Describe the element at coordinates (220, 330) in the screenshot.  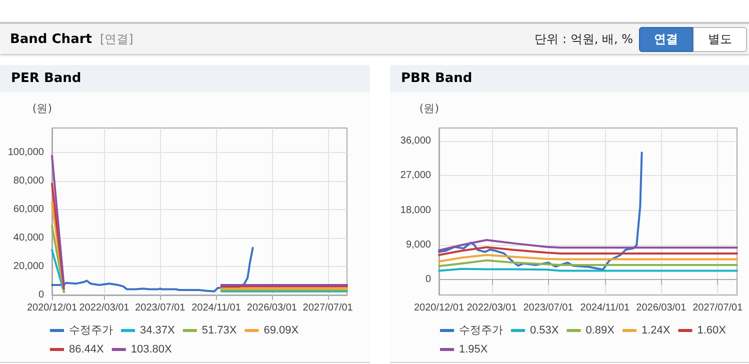
I see `legend-label: 51.73X` at that location.